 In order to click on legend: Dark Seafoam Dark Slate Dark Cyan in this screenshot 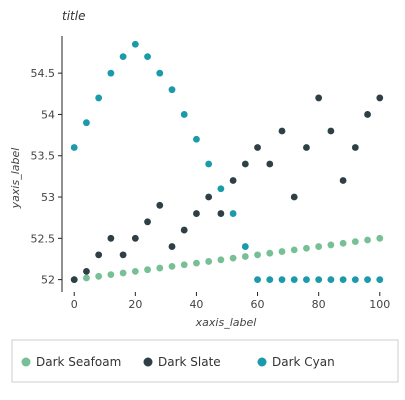, I will do `click(178, 362)`.